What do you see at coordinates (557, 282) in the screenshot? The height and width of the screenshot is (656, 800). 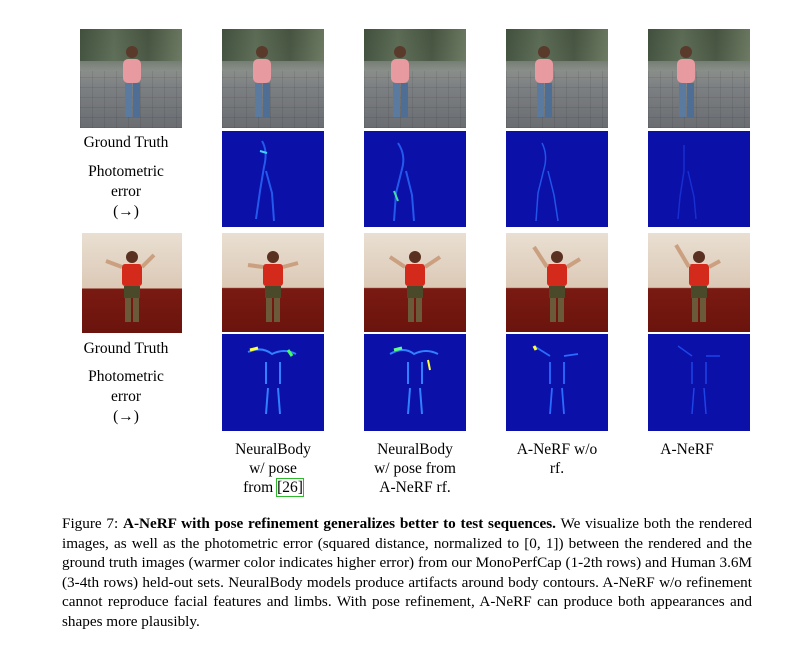 I see `render-indoor-anerf-wo-rf` at bounding box center [557, 282].